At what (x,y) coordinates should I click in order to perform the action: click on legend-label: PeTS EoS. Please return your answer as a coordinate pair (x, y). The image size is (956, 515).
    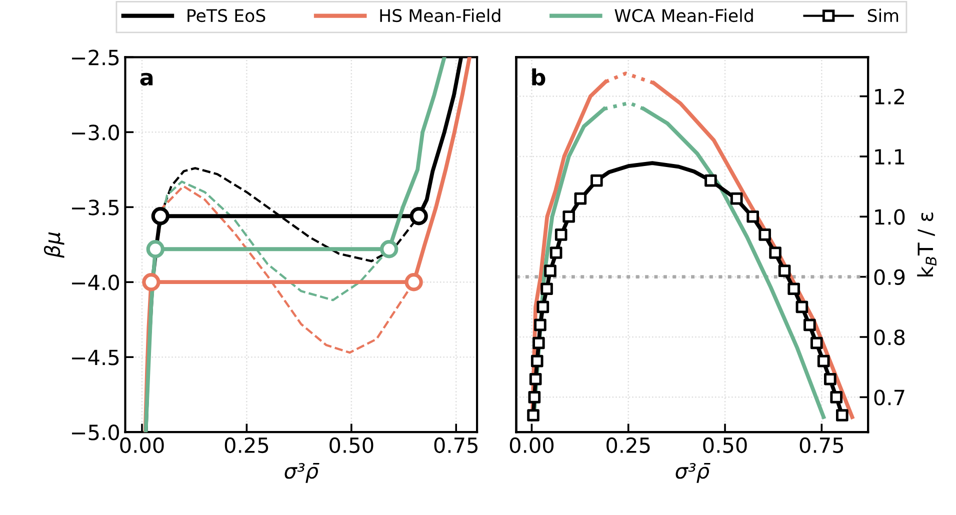
    Looking at the image, I should click on (227, 15).